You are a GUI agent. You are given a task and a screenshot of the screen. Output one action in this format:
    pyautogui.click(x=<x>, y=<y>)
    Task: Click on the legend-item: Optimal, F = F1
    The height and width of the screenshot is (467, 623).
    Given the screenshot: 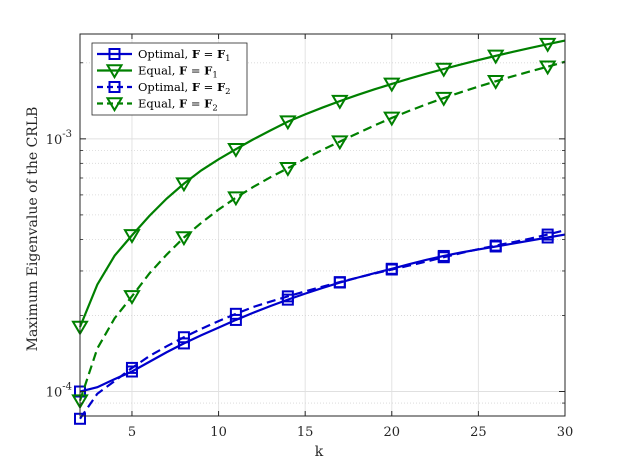 What is the action you would take?
    pyautogui.click(x=164, y=55)
    